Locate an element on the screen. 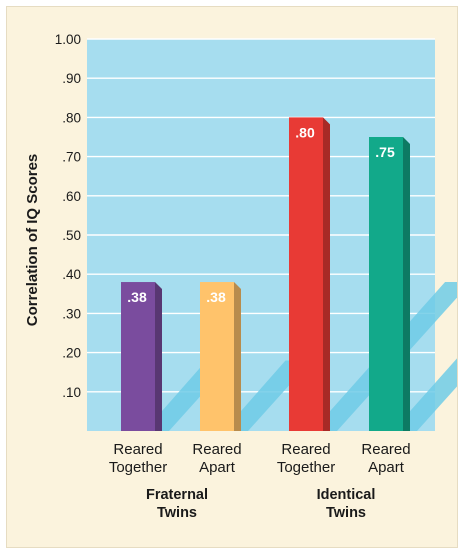 The width and height of the screenshot is (464, 554). y-tick-label: .80 is located at coordinates (71, 117).